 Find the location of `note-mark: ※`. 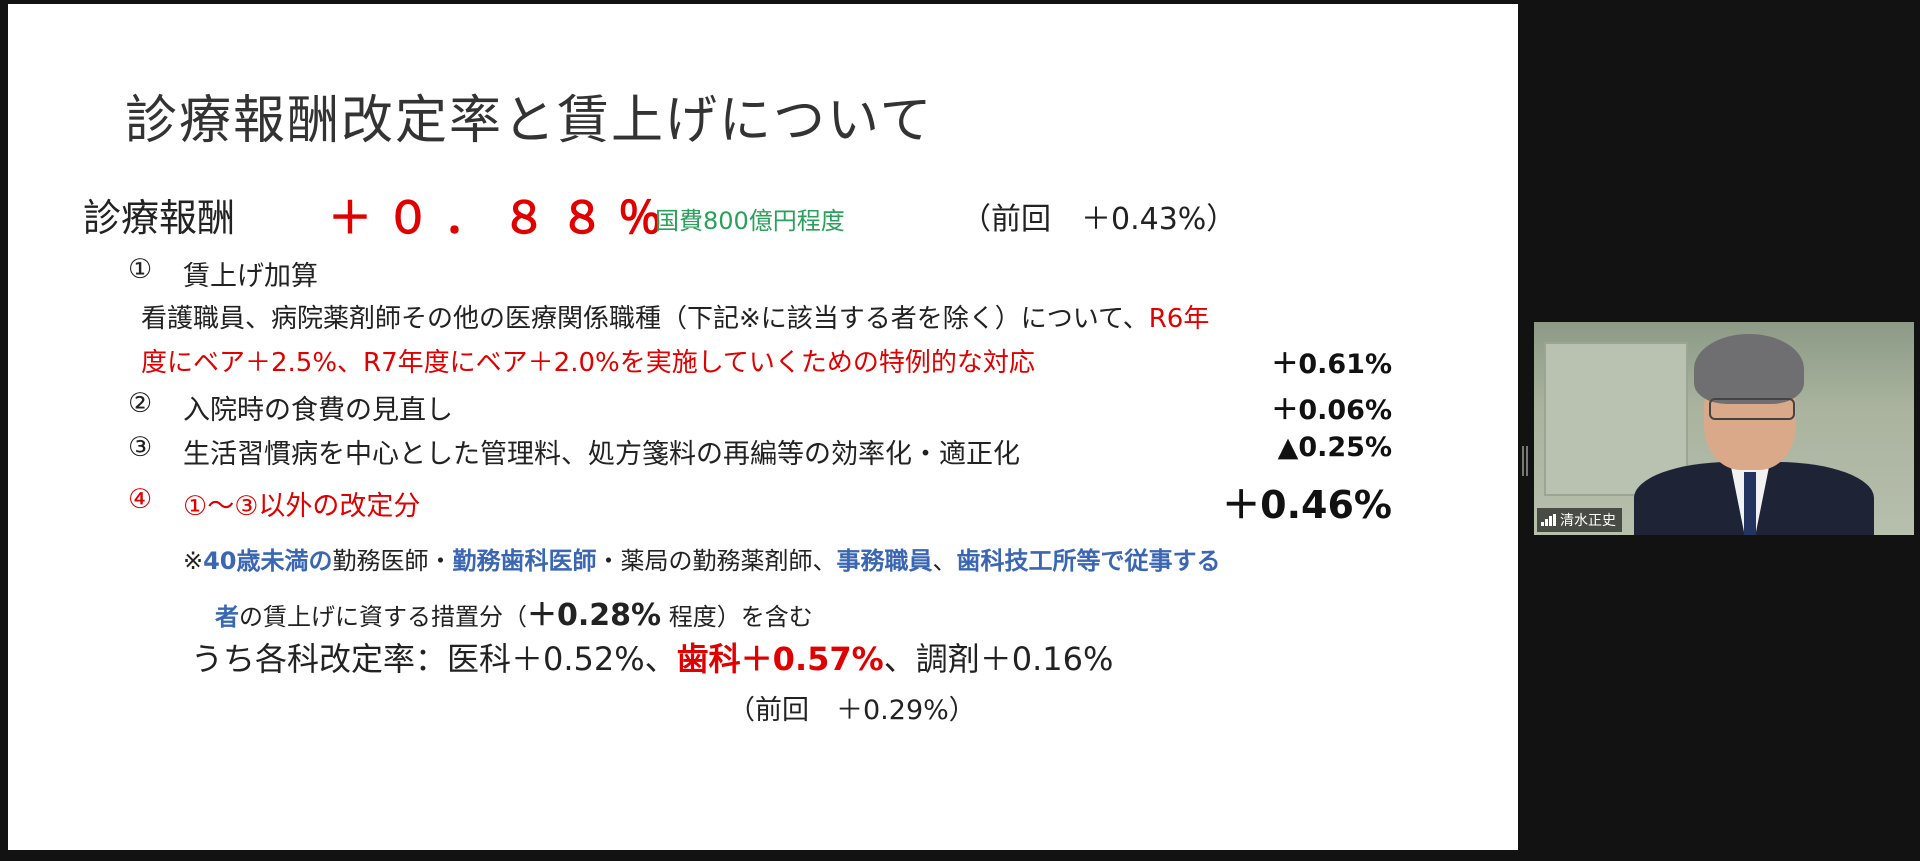

note-mark: ※ is located at coordinates (193, 561).